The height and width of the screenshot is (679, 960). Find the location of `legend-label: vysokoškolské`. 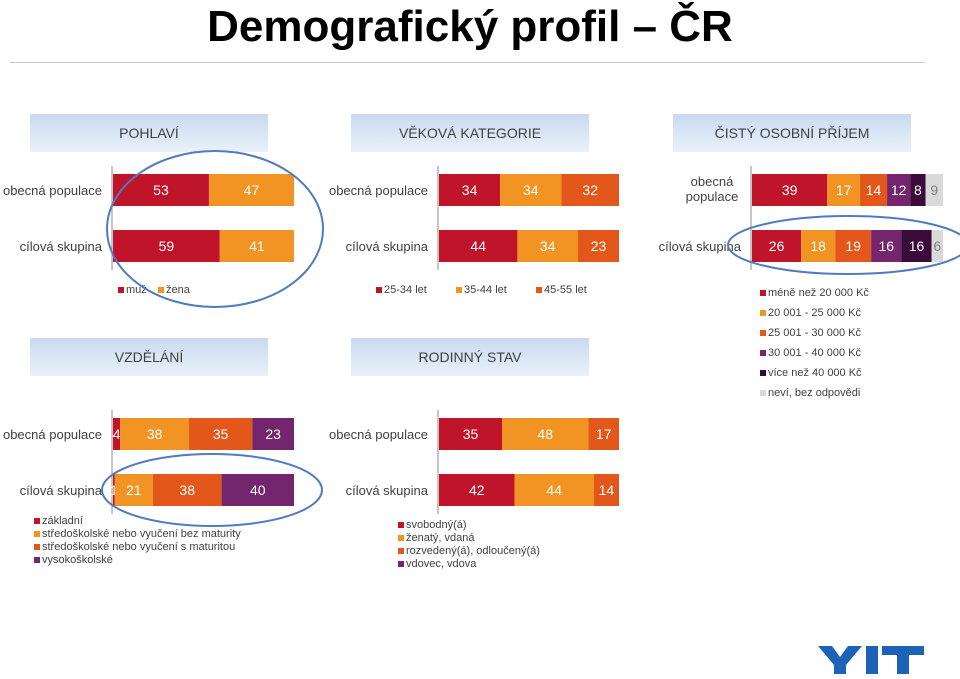

legend-label: vysokoškolské is located at coordinates (77, 560).